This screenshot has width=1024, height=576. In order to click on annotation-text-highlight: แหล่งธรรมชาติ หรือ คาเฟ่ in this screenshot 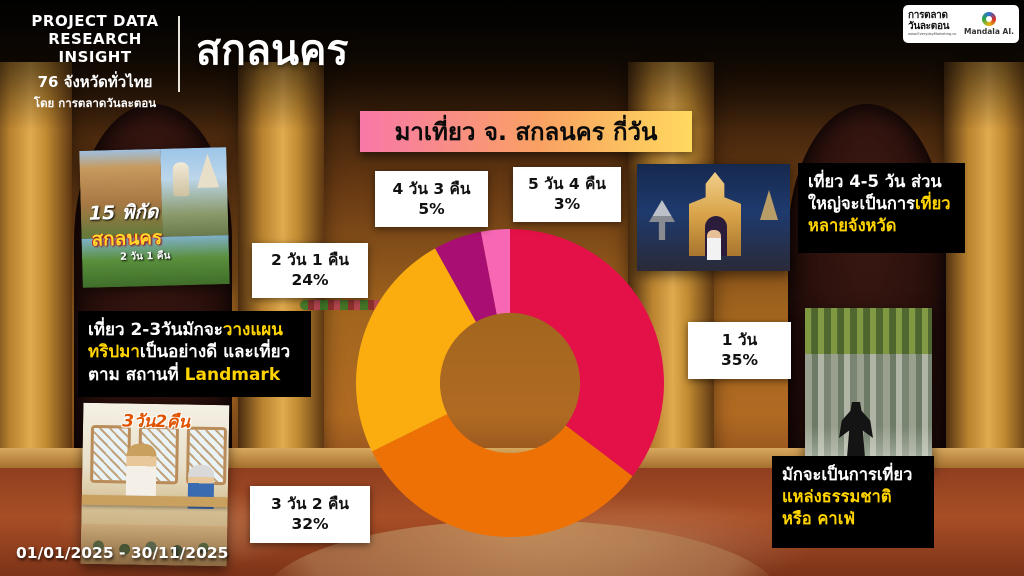, I will do `click(837, 507)`.